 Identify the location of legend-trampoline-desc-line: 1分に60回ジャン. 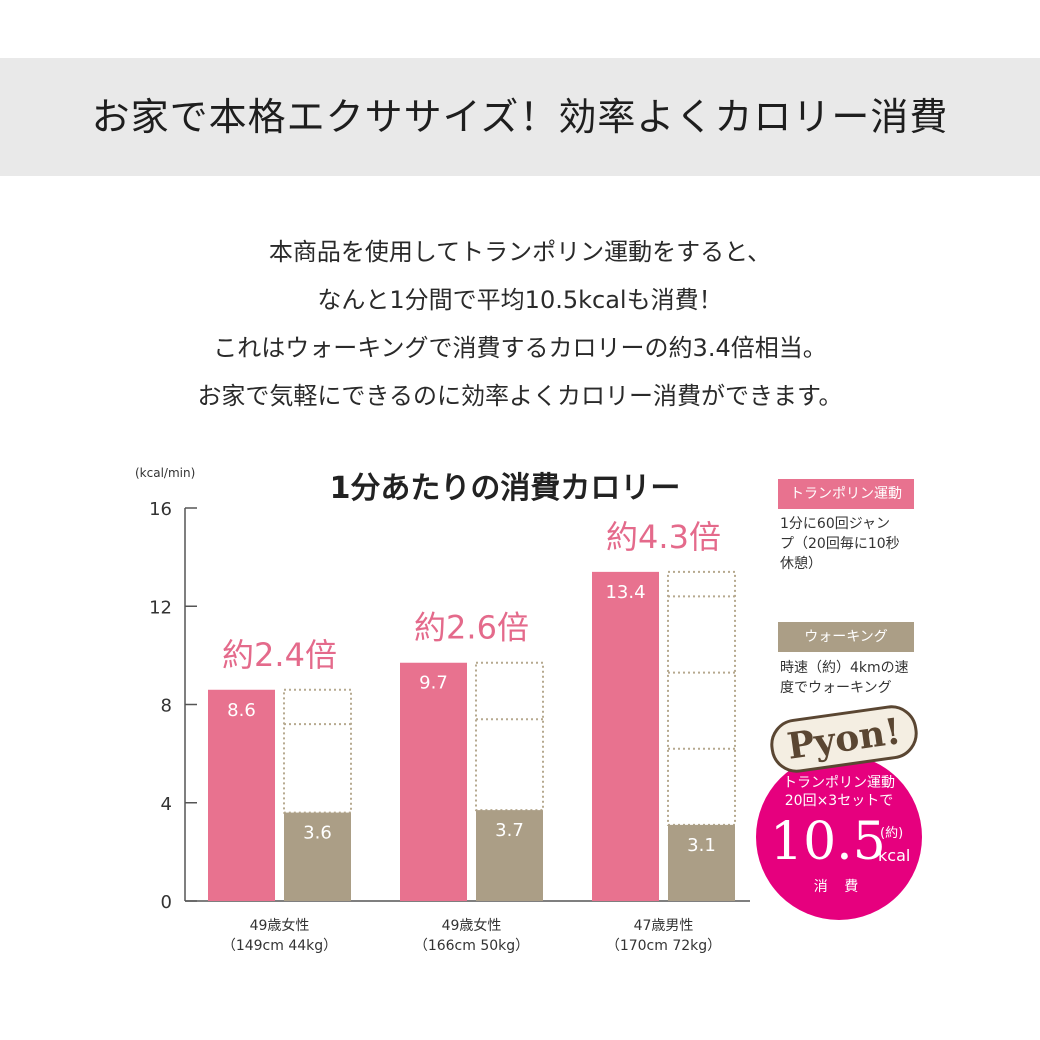
(835, 524).